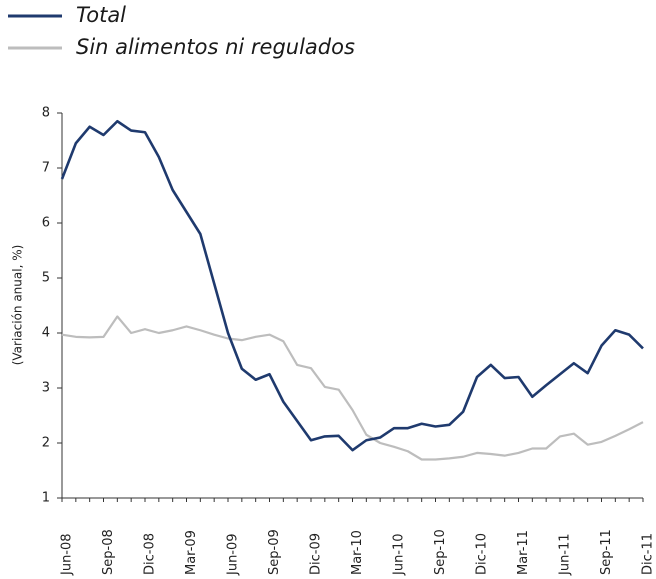 This screenshot has height=579, width=656. I want to click on y-tick-label: 5, so click(46, 278).